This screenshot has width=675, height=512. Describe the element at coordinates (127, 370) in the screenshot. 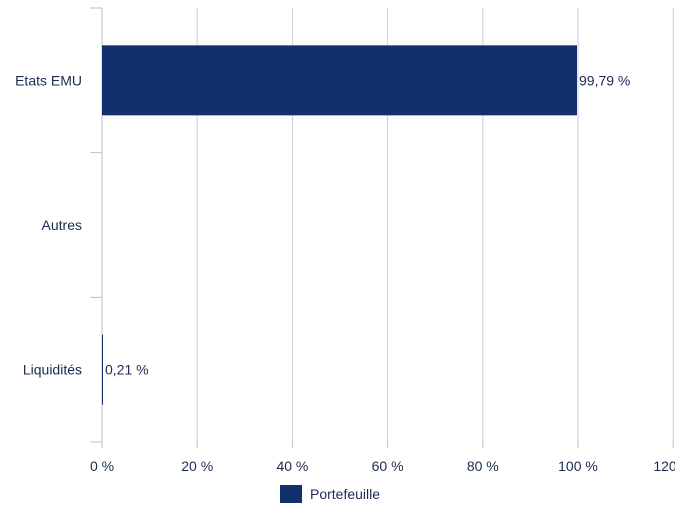

I see `value-label-2: 0,21 %` at that location.